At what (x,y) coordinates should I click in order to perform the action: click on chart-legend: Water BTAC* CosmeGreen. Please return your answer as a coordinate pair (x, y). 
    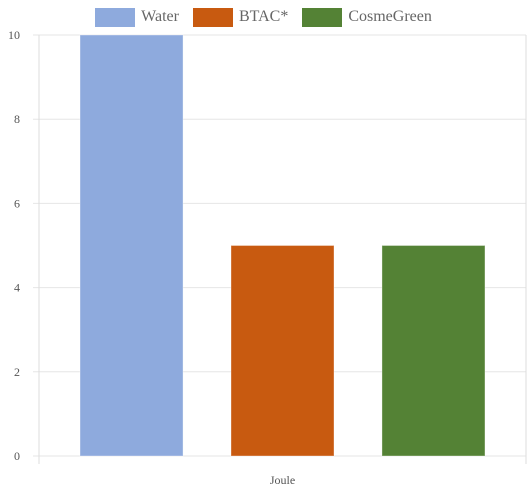
    Looking at the image, I should click on (263, 17).